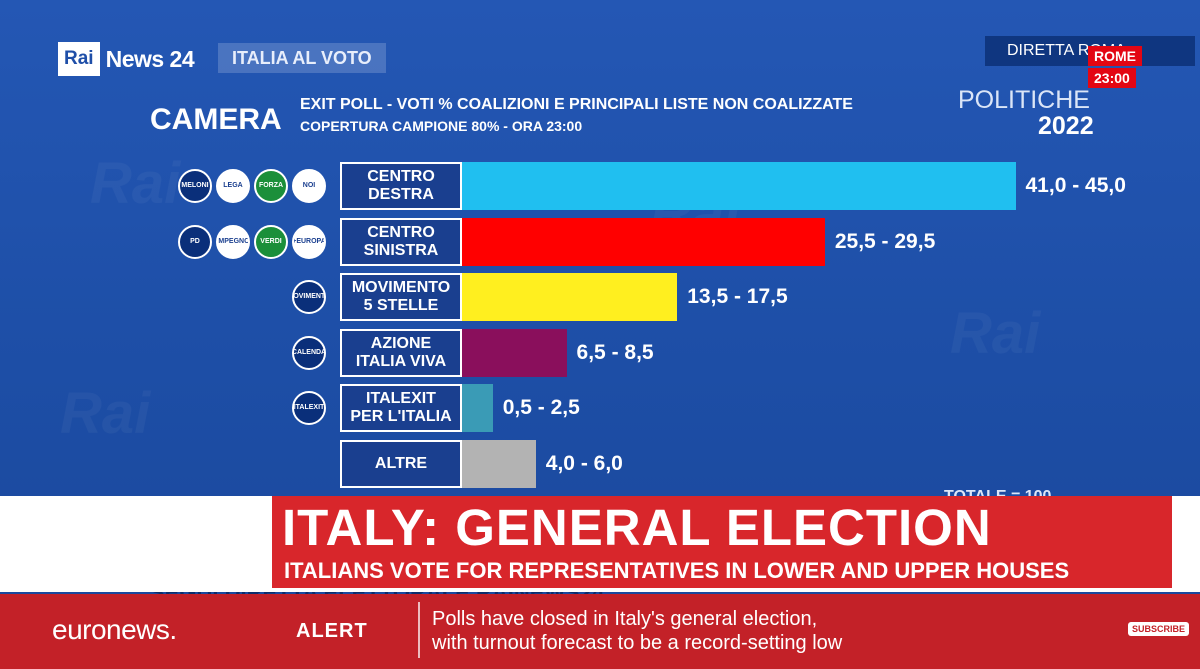  What do you see at coordinates (441, 126) in the screenshot?
I see `chart-coverage-note: COPERTURA CAMPIONE 80% - ORA 23:00` at bounding box center [441, 126].